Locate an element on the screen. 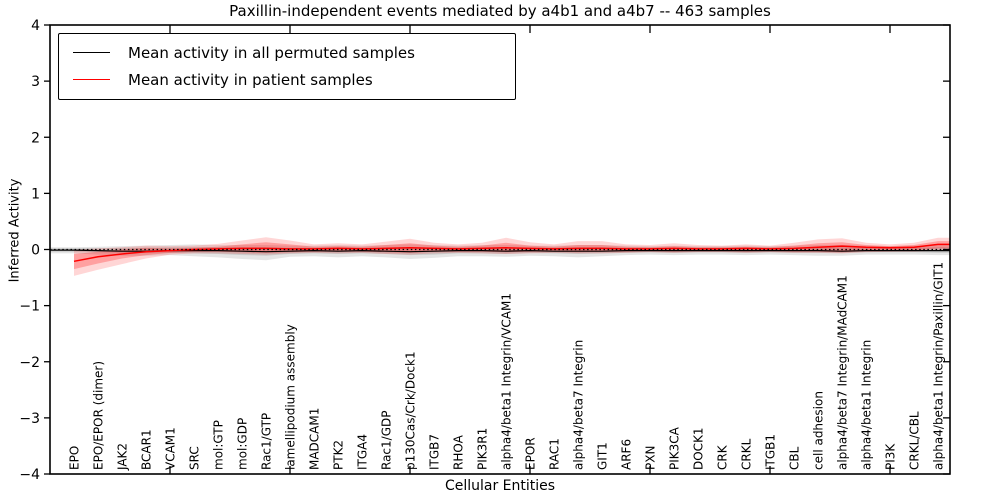 The width and height of the screenshot is (1000, 500). x-entity-label: alpha4/beta1 Integrin/VCAM1 is located at coordinates (507, 381).